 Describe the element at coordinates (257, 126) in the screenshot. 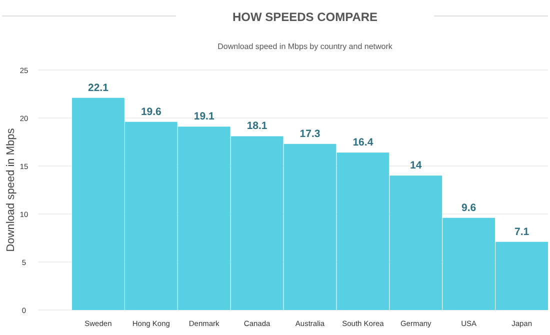

I see `data-label: 18.1` at that location.